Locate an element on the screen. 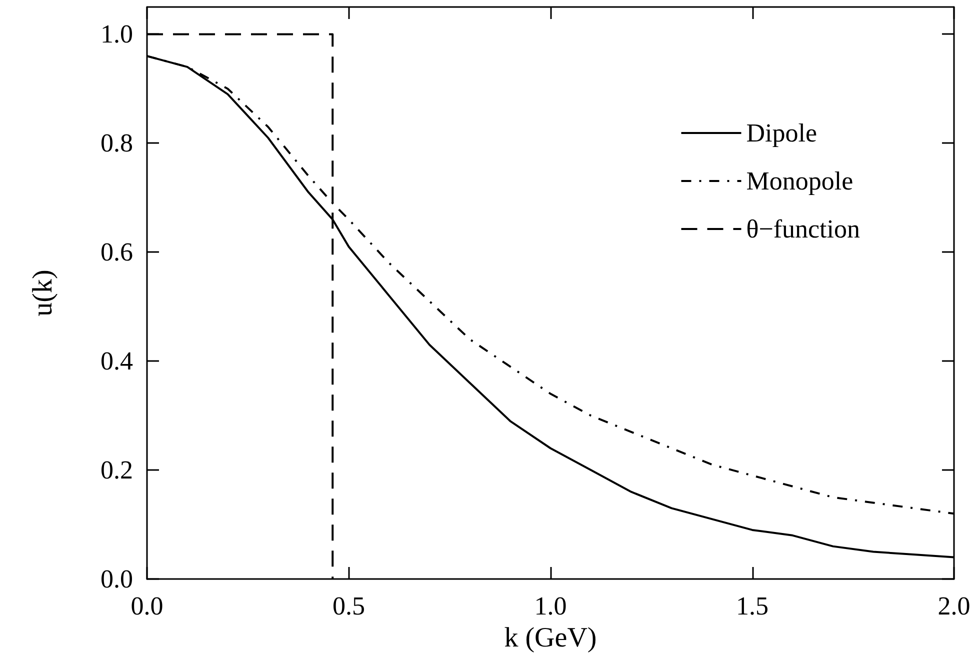 The image size is (975, 671). y-tick-label: 0.0 is located at coordinates (116, 579).